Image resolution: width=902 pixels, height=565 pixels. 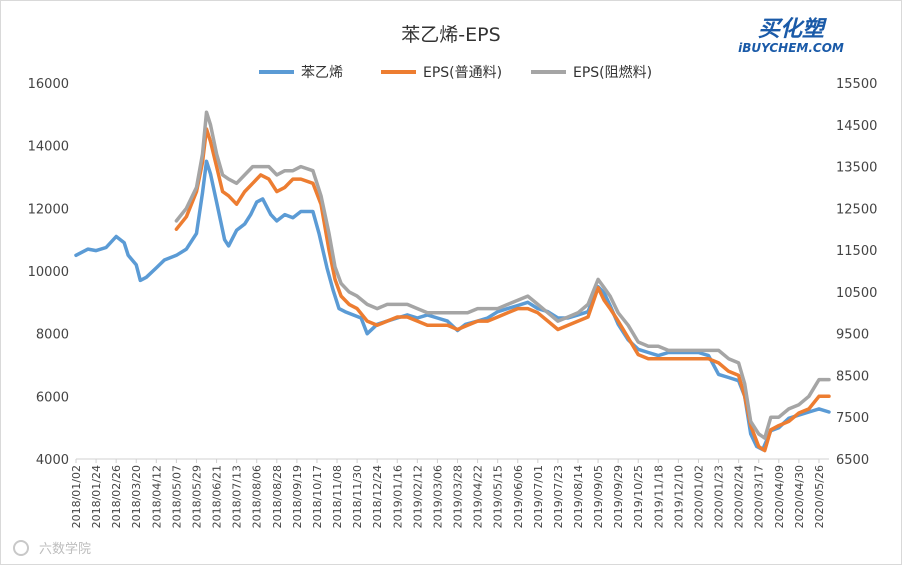 What do you see at coordinates (176, 496) in the screenshot?
I see `x-tick-label: 2018/05/07` at bounding box center [176, 496].